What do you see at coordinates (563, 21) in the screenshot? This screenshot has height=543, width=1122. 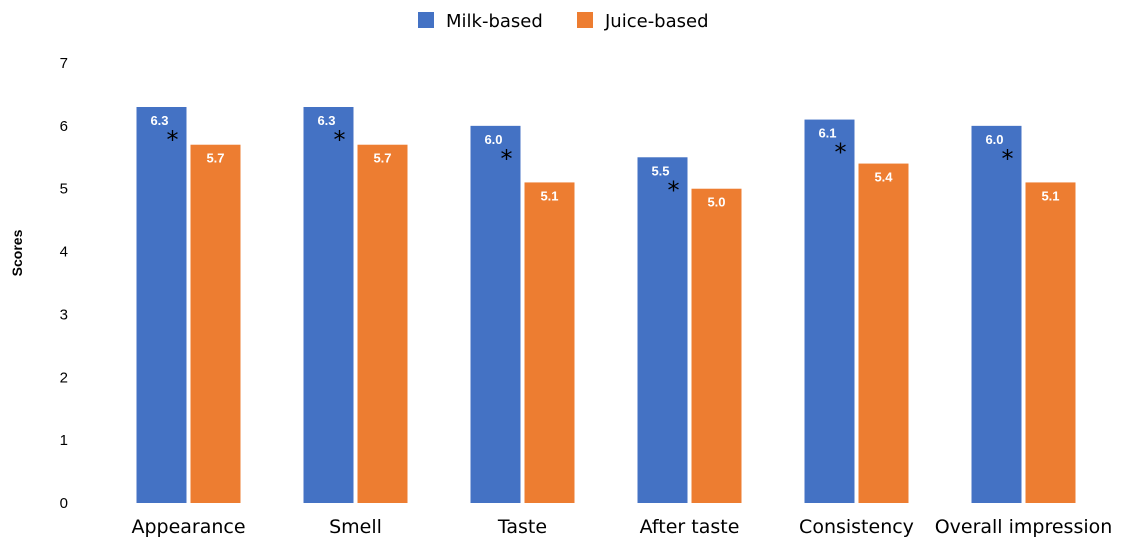 I see `legend: Milk-based Juice-based` at bounding box center [563, 21].